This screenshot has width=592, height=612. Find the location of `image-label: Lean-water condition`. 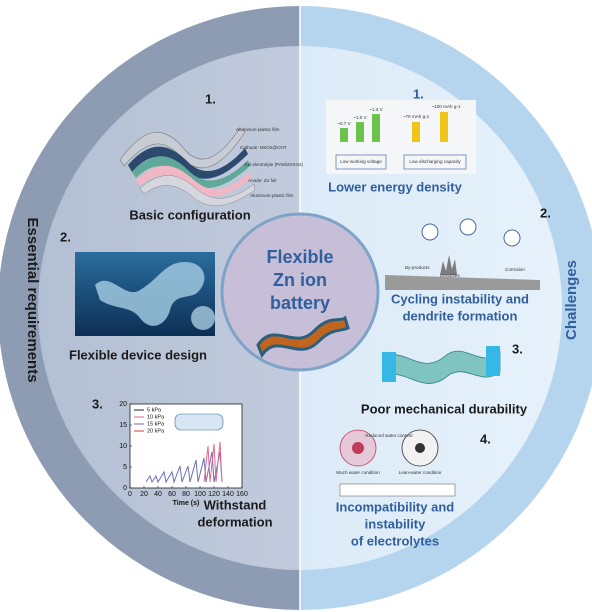

image-label: Lean-water condition is located at coordinates (420, 472).